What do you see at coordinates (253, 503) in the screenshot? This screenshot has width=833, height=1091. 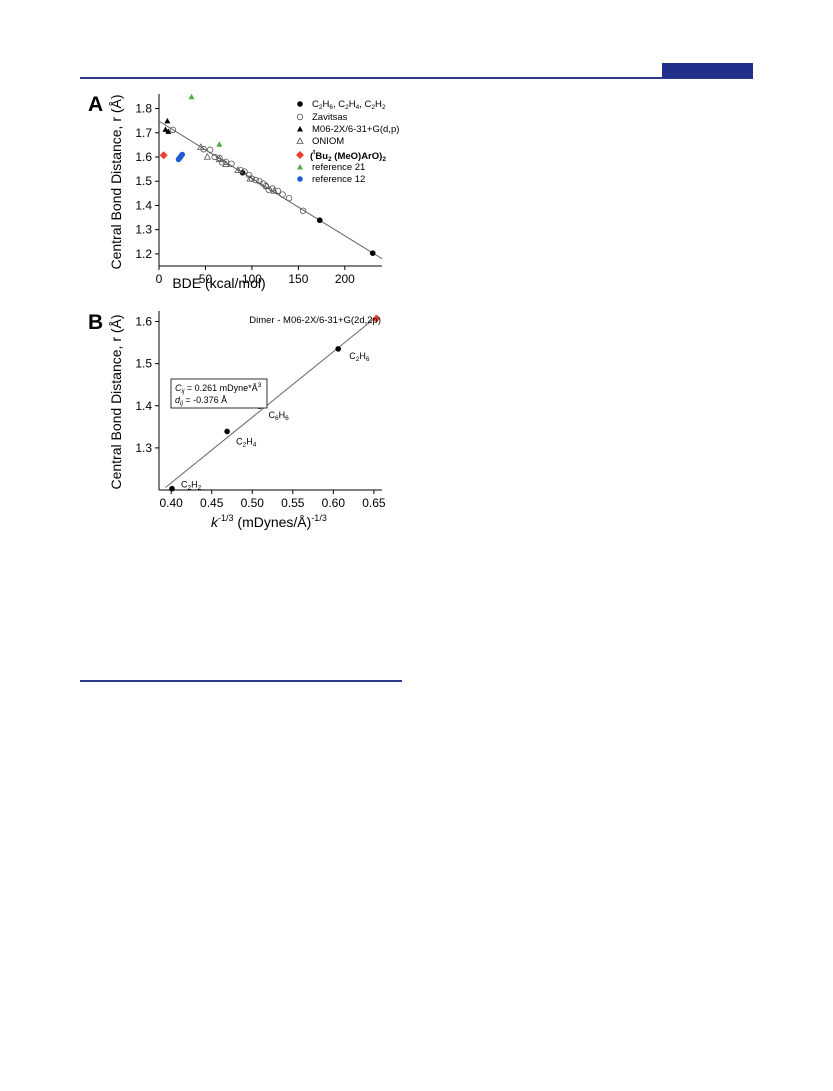 I see `x-tick-label: 0.50` at bounding box center [253, 503].